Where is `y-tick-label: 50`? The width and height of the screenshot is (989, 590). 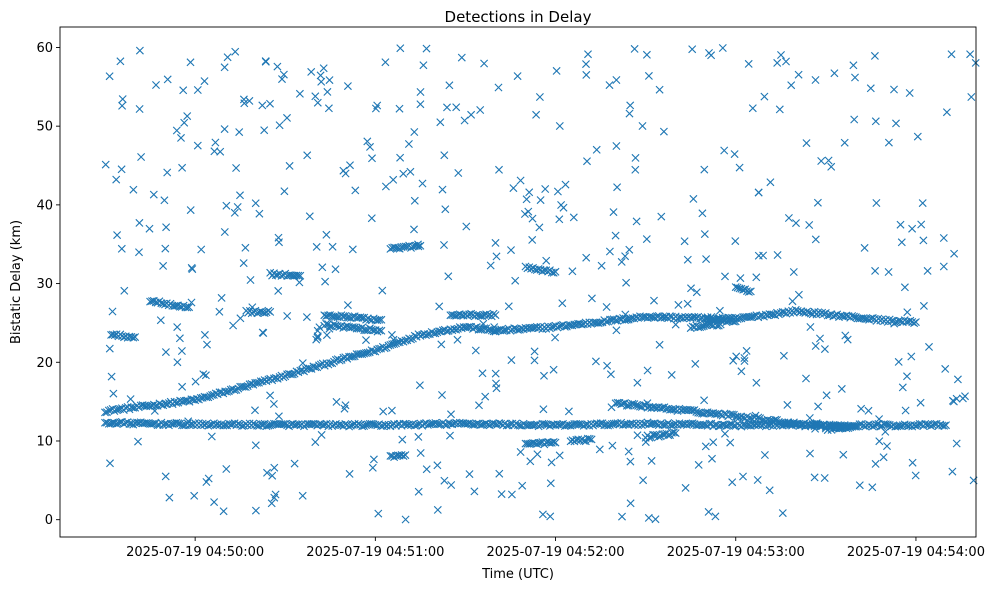
y-tick-label: 50 is located at coordinates (44, 127).